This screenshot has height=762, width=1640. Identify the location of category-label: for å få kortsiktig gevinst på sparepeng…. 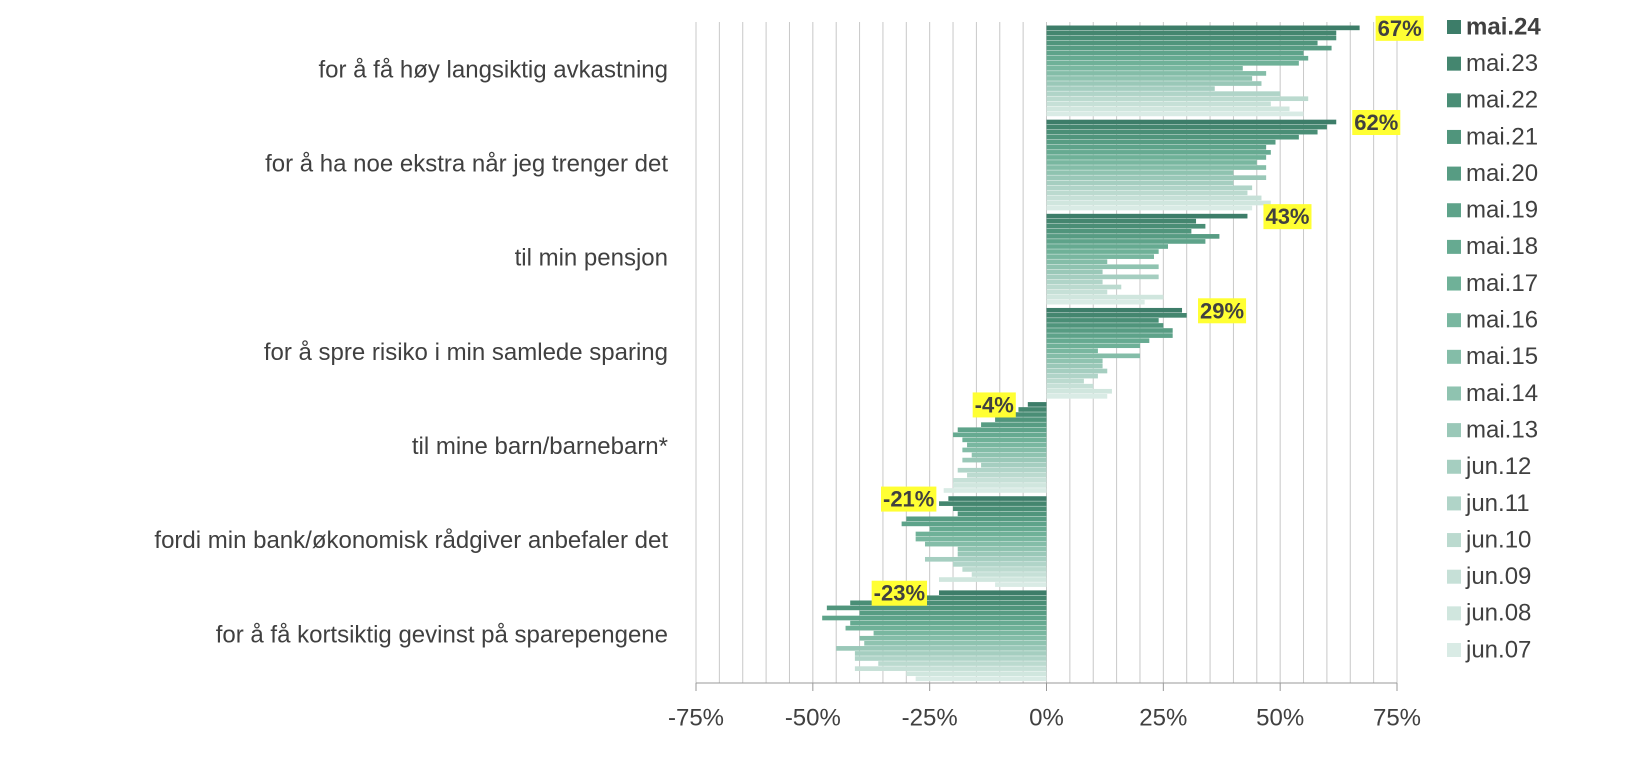
(442, 634).